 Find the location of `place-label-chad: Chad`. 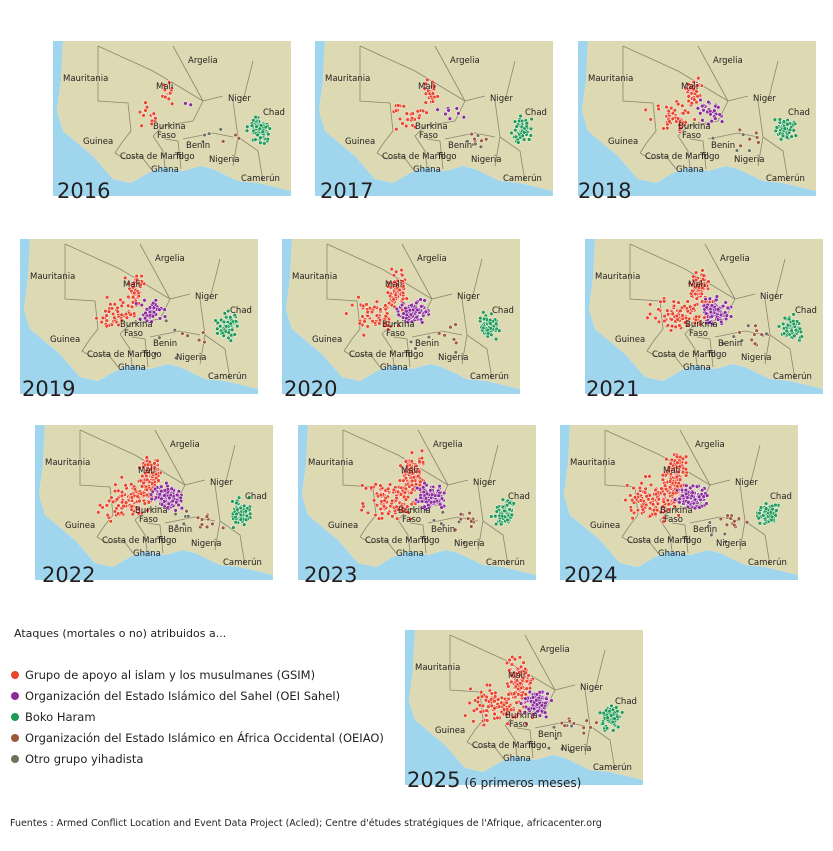

place-label-chad: Chad is located at coordinates (274, 113).